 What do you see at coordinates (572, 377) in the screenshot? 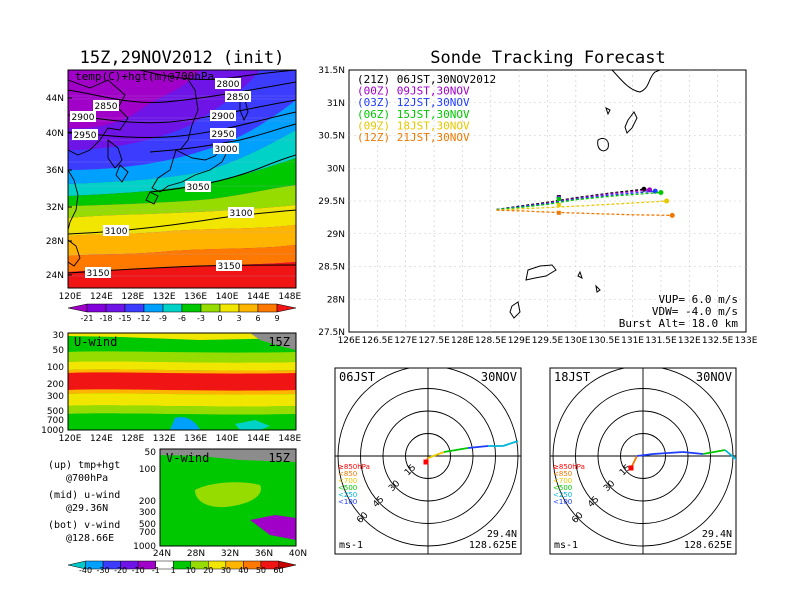
I see `hodograph-time: 18JST` at bounding box center [572, 377].